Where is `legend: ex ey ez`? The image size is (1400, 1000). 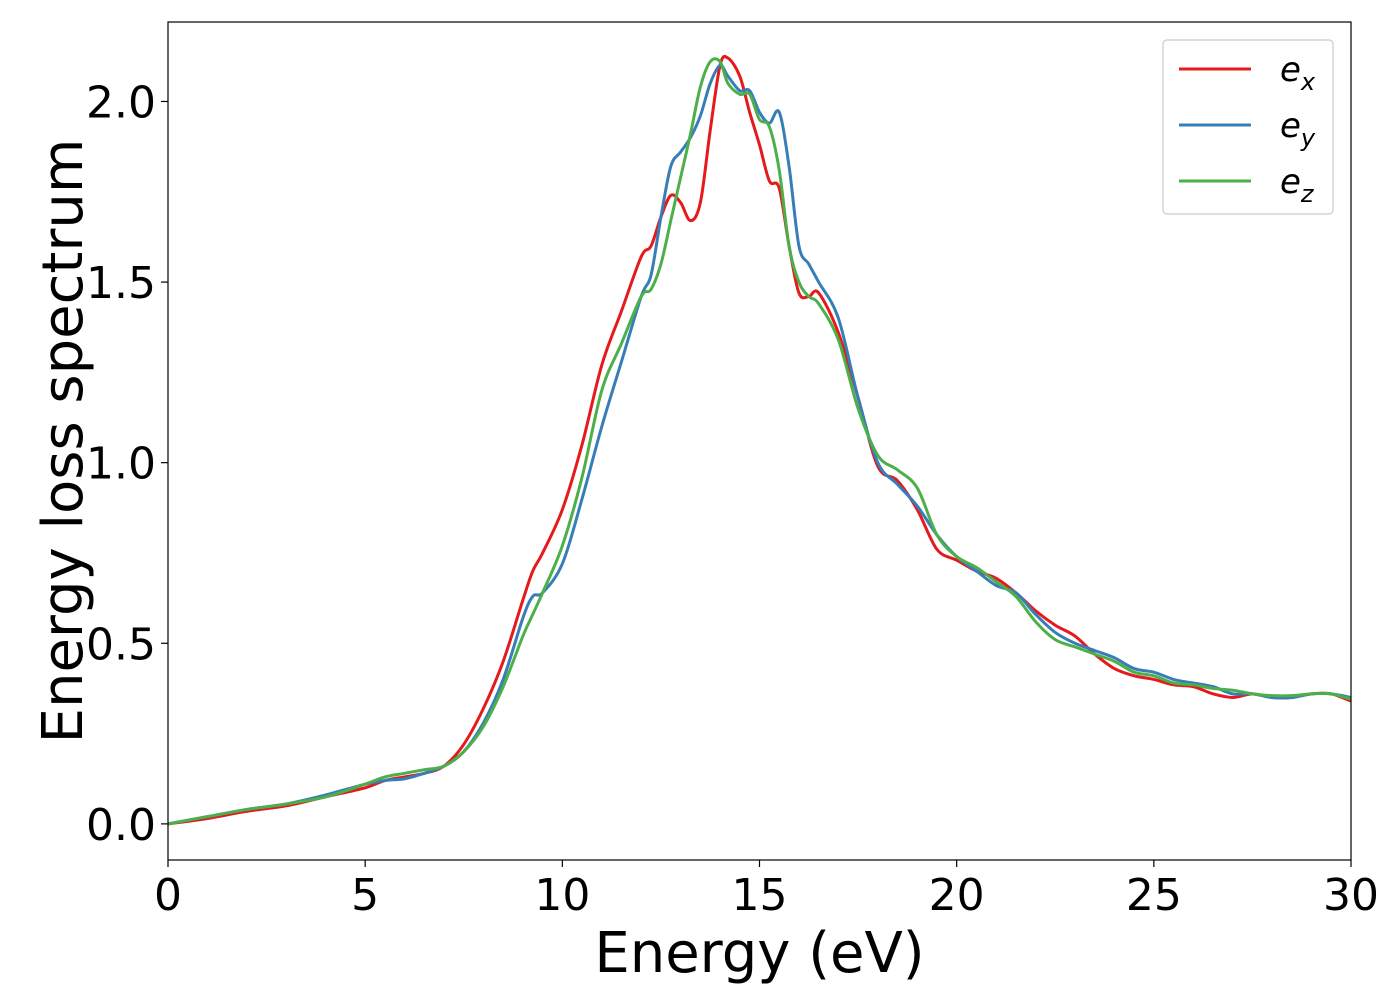
legend: ex ey ez is located at coordinates (1248, 127).